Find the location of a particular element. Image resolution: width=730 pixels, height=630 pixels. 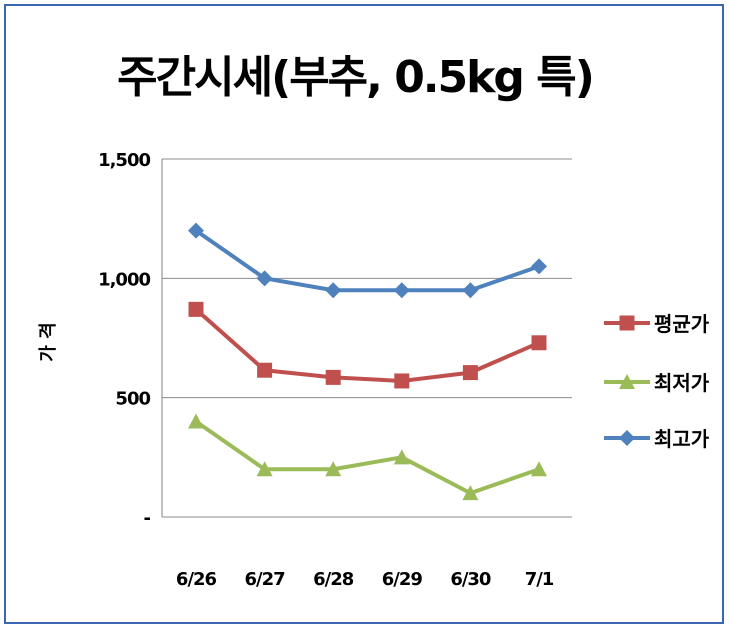

legend-item: 평균가 is located at coordinates (657, 324).